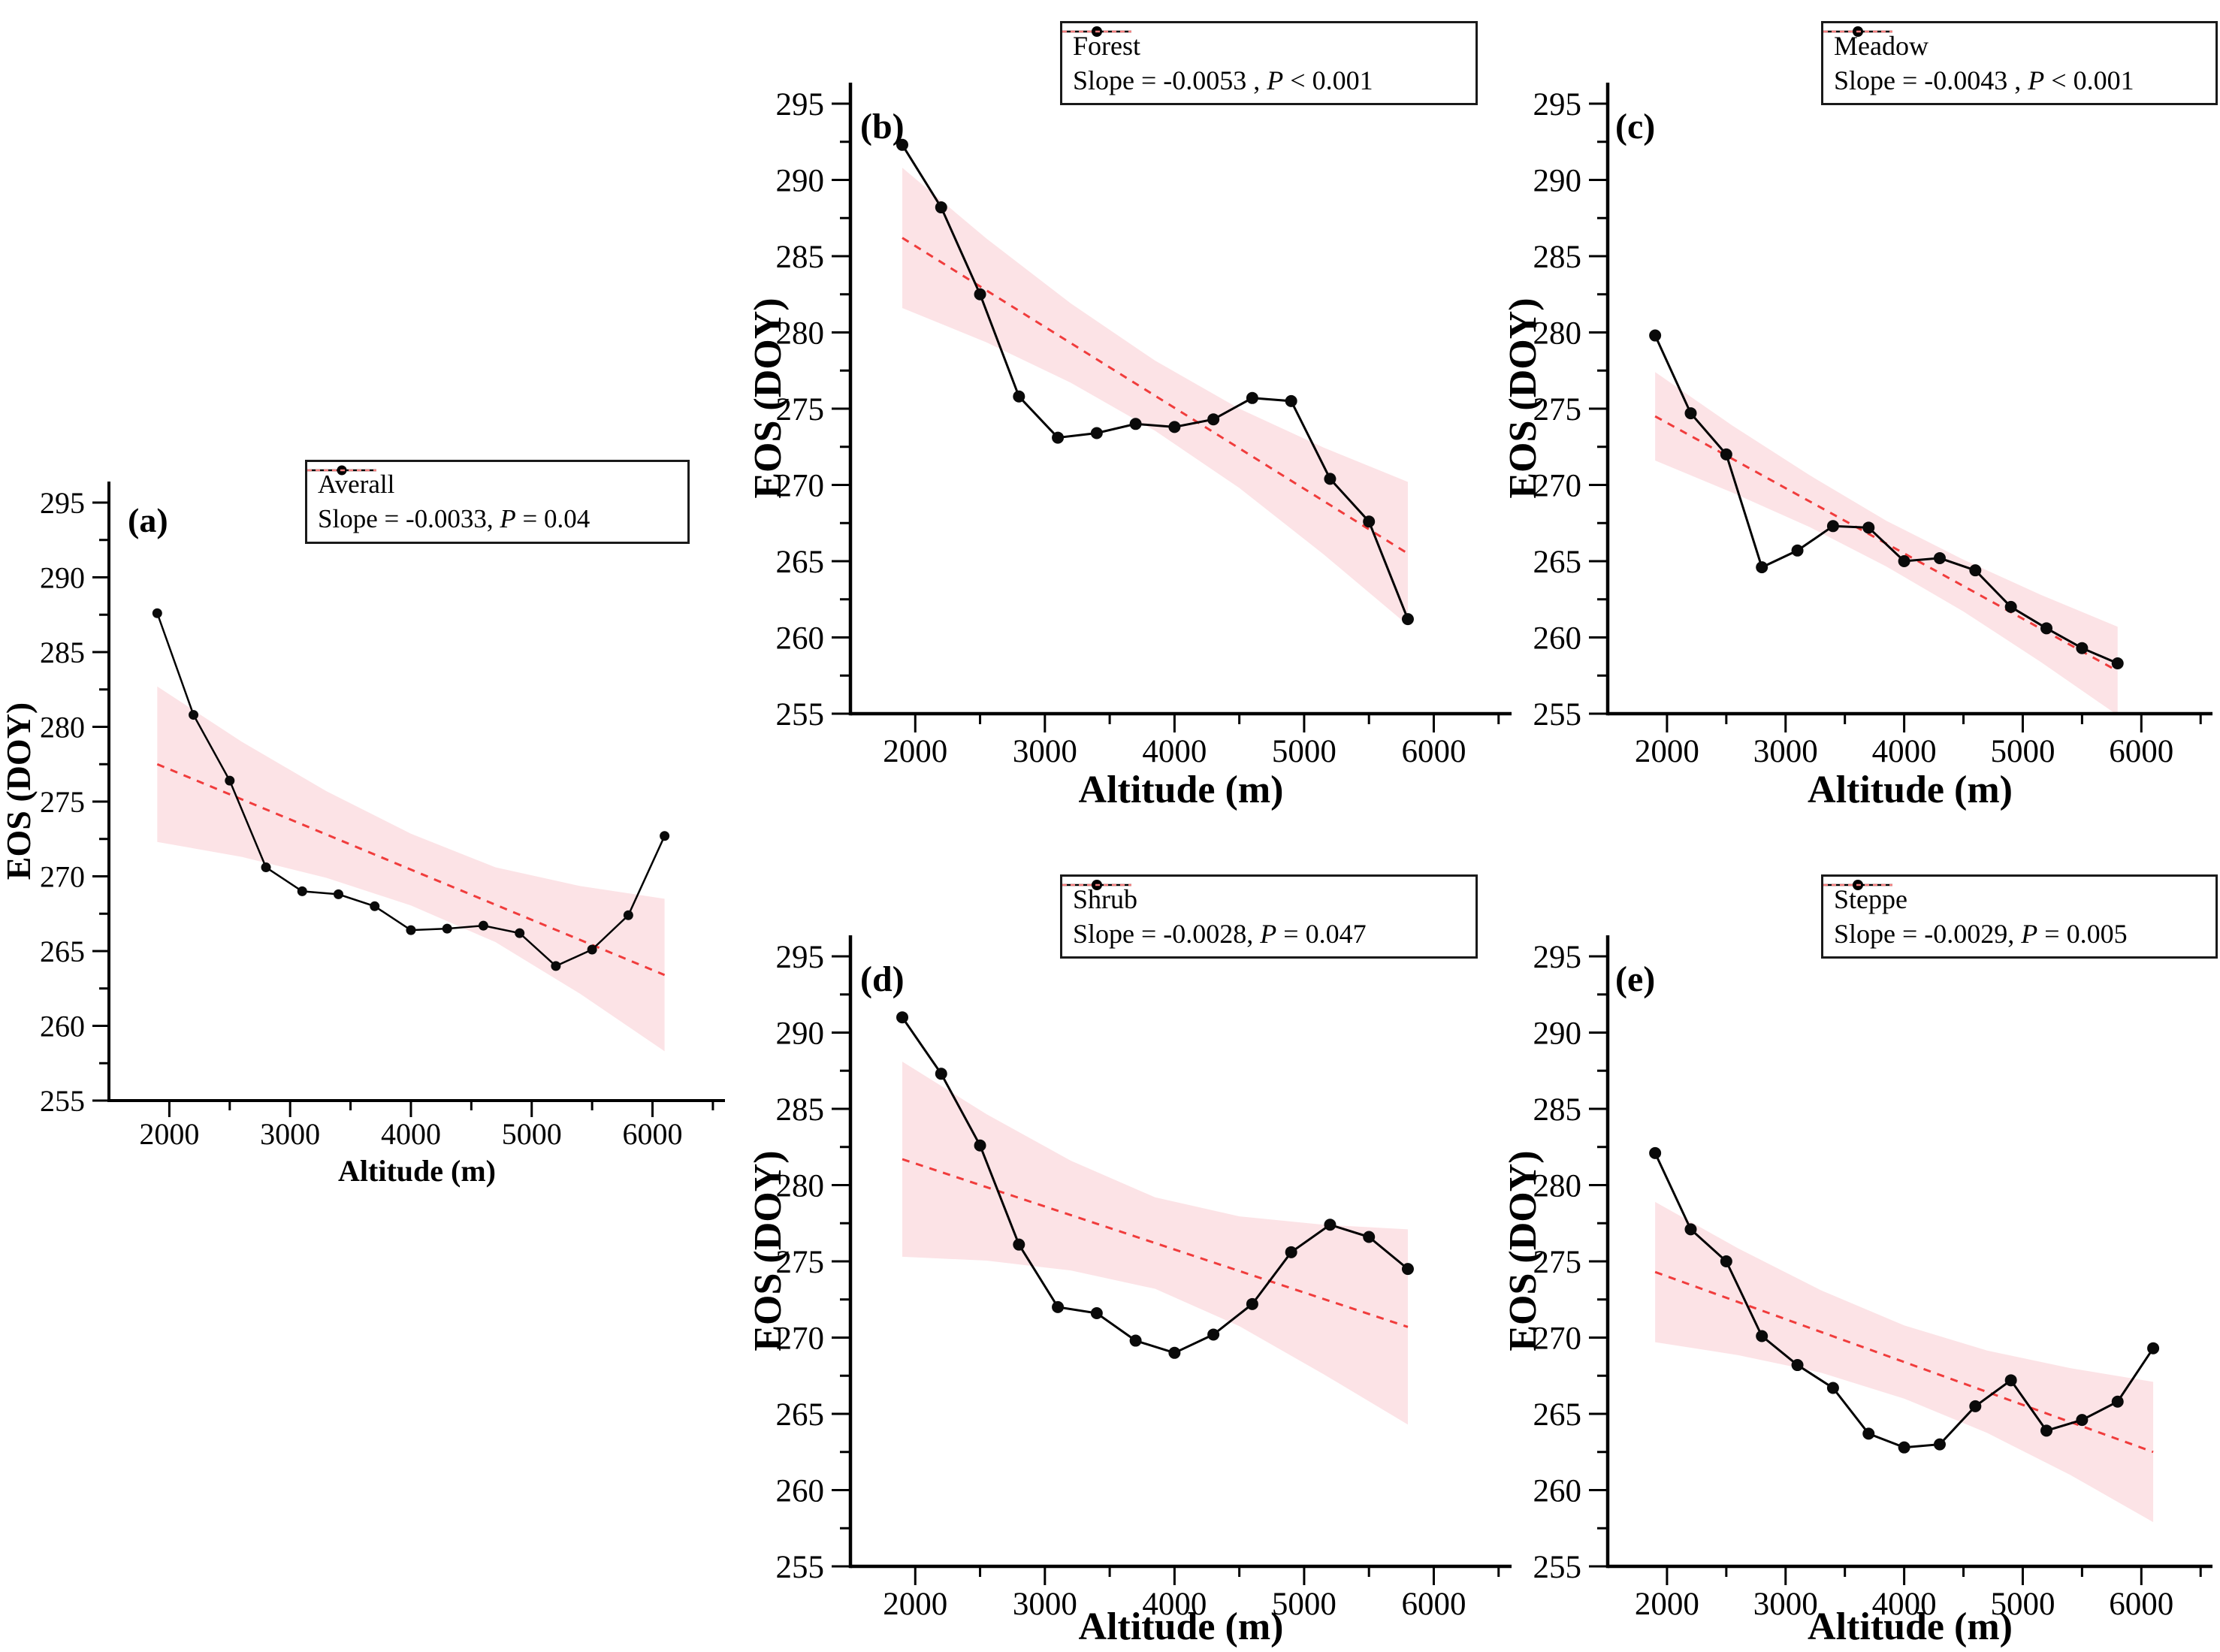  Describe the element at coordinates (1910, 790) in the screenshot. I see `x-axis-title: Altitude (m)` at that location.